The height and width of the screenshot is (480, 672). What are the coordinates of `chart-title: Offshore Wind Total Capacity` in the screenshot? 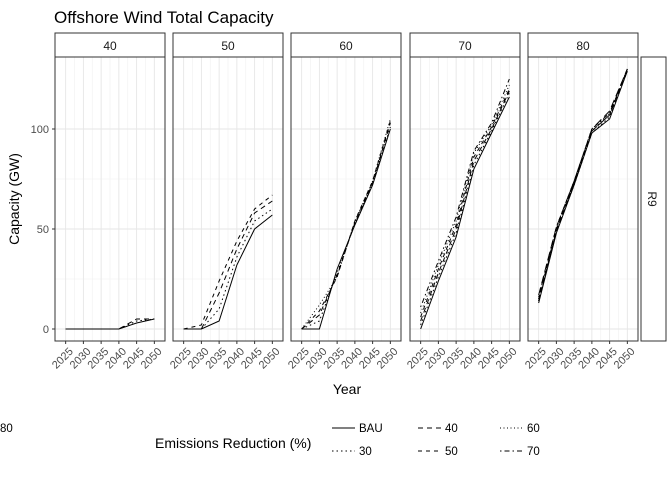 It's located at (164, 17).